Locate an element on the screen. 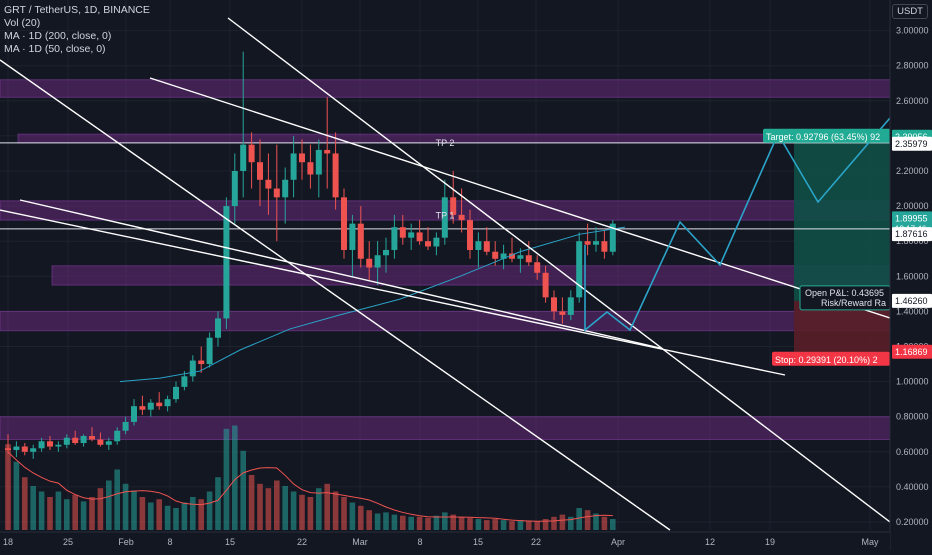  time-tick-label: Feb is located at coordinates (126, 542).